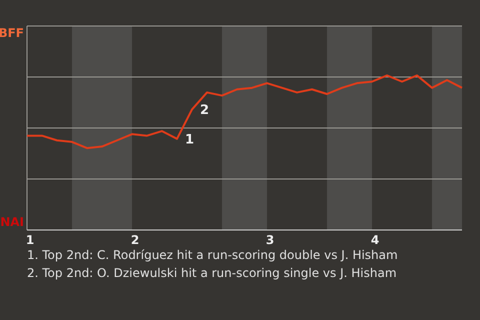 This screenshot has width=480, height=320. Describe the element at coordinates (212, 273) in the screenshot. I see `text: 2. Top 2nd: O. Dziewulski hit a run-scoring single vs J. Hisham` at that location.